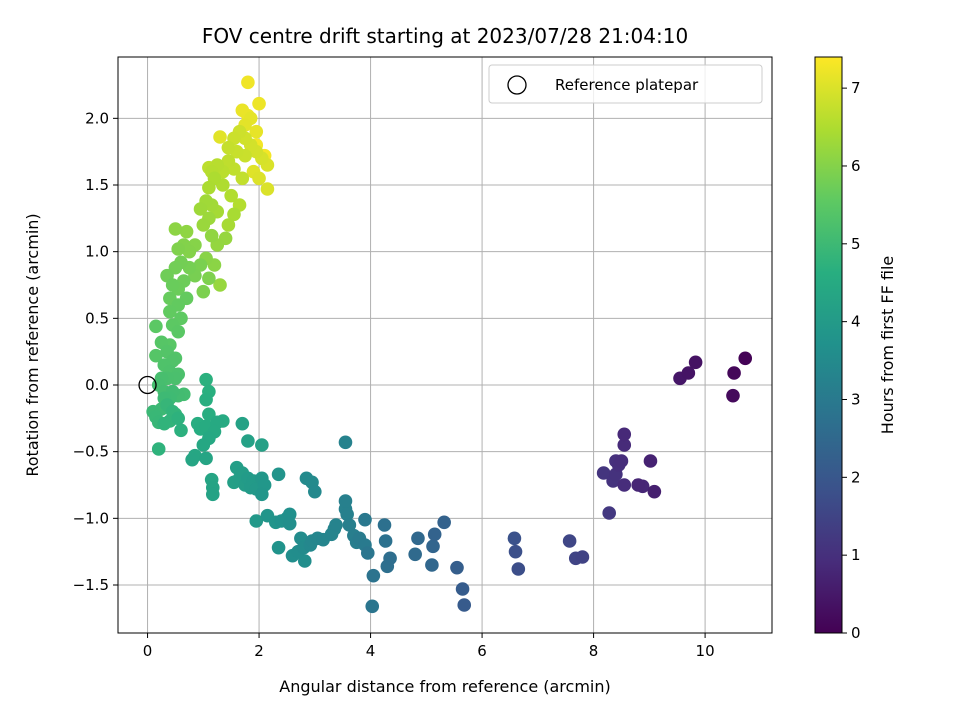 The width and height of the screenshot is (960, 720). What do you see at coordinates (828, 345) in the screenshot?
I see `colorbar-gradient` at bounding box center [828, 345].